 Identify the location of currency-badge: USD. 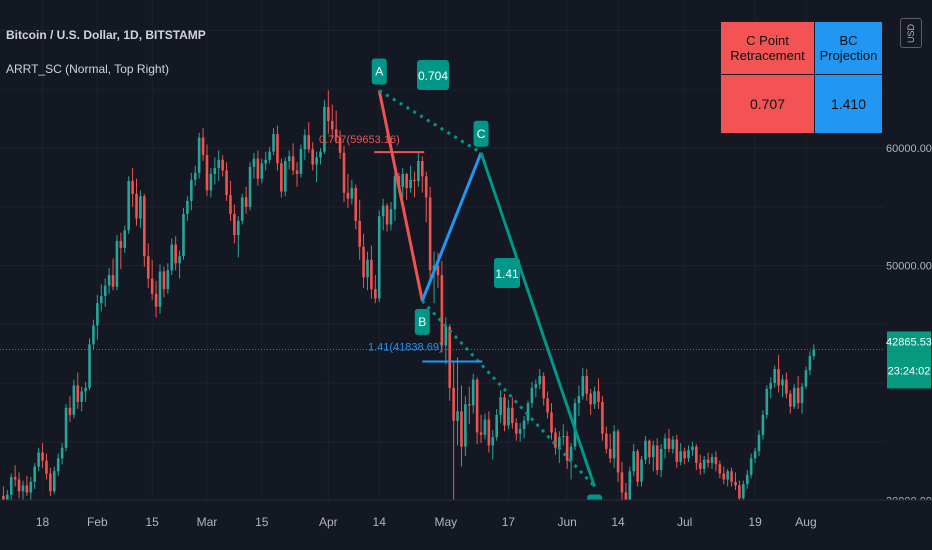
(911, 33).